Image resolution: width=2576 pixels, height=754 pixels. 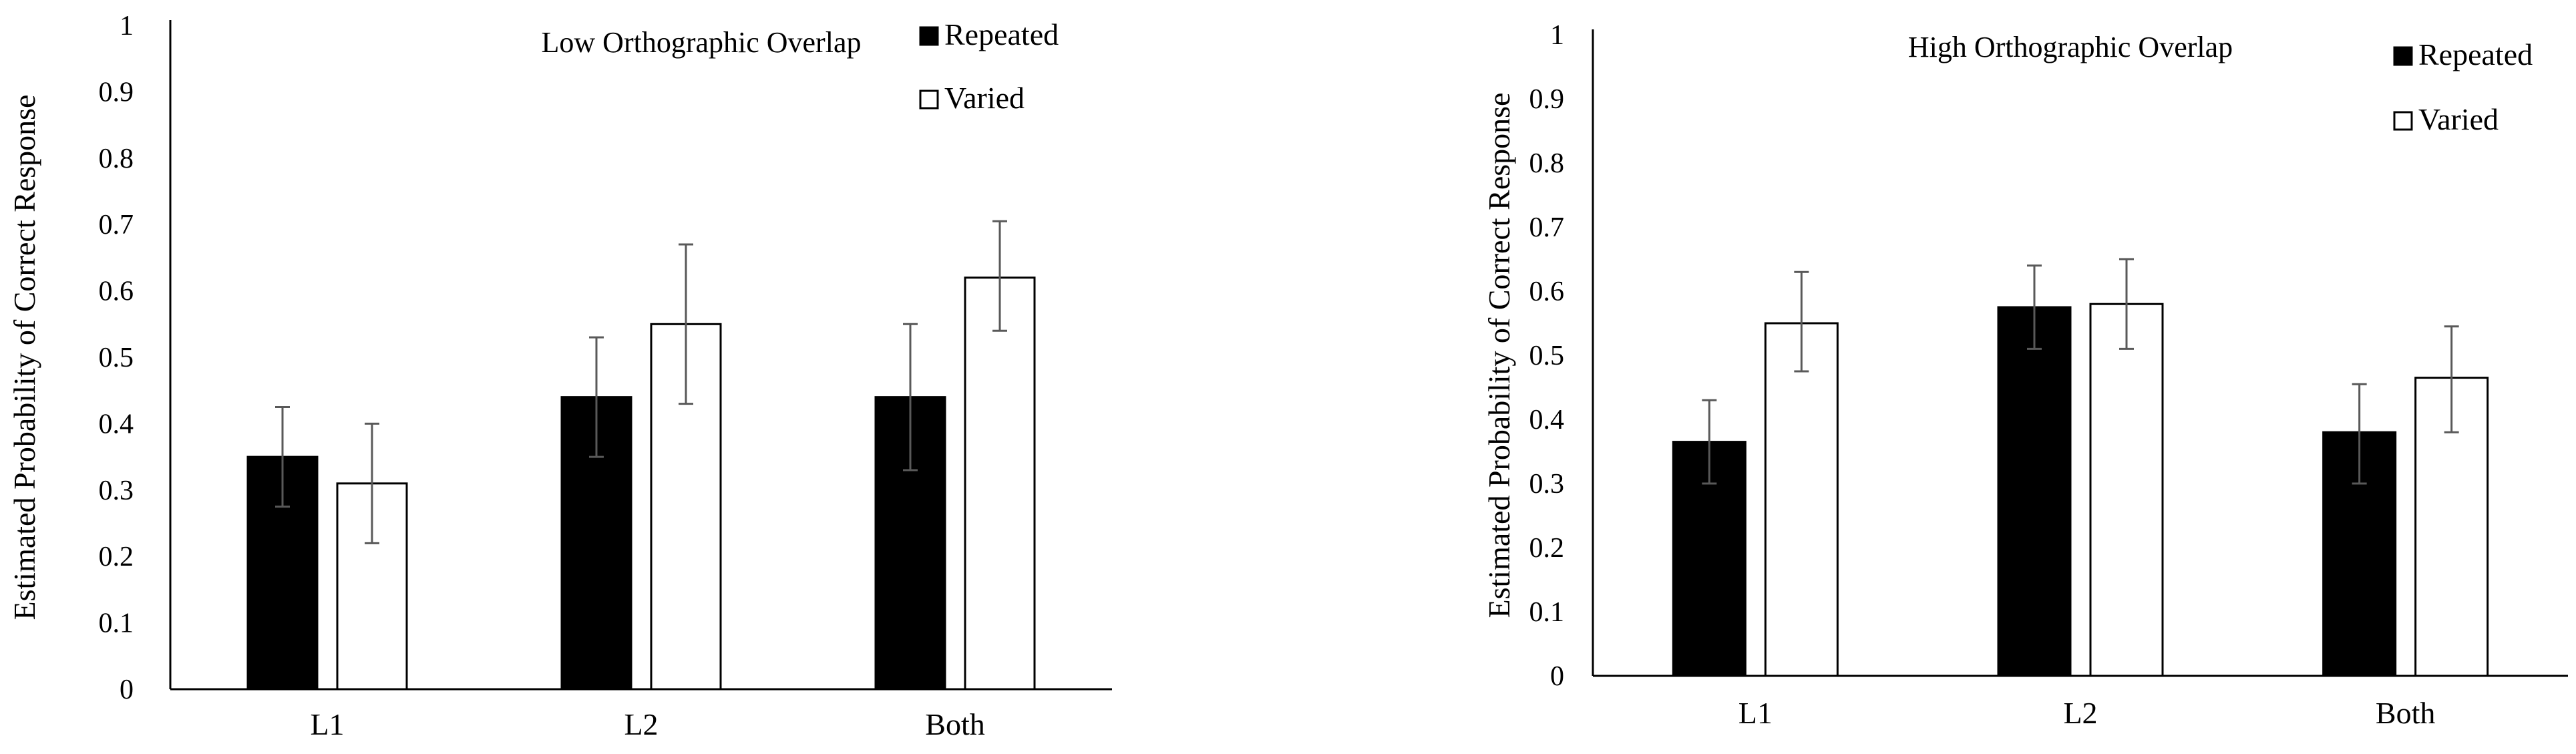 What do you see at coordinates (702, 42) in the screenshot?
I see `chart-title: Low Orthographic Overlap` at bounding box center [702, 42].